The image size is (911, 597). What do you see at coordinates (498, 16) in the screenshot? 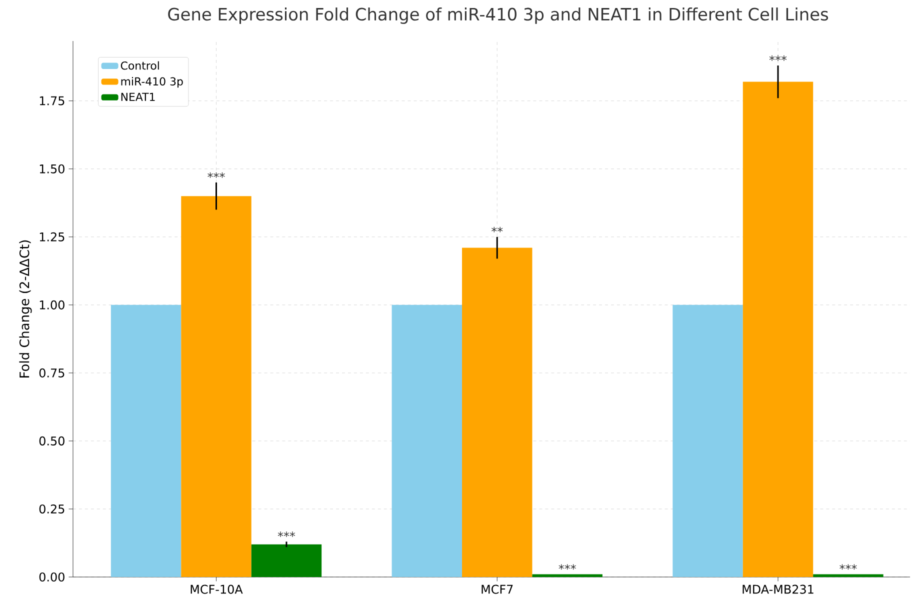
I see `chart-title: Gene Expression Fold Change of miR-410 3p and NEAT1 in Different Cell Lines` at bounding box center [498, 16].